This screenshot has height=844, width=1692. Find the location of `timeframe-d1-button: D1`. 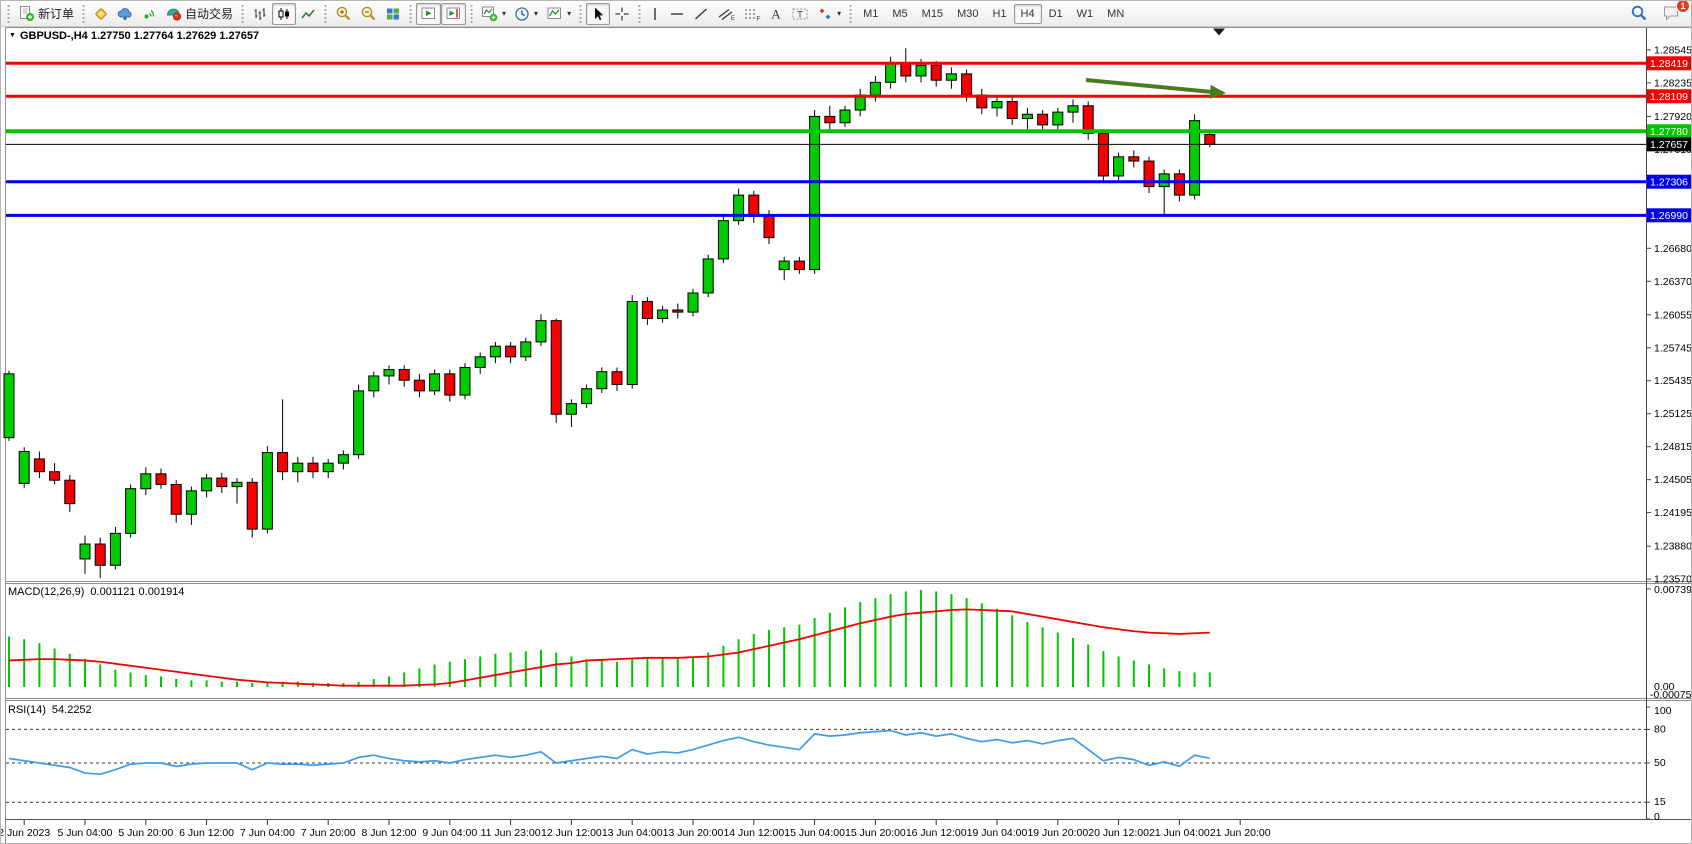

timeframe-d1-button: D1 is located at coordinates (1056, 14).